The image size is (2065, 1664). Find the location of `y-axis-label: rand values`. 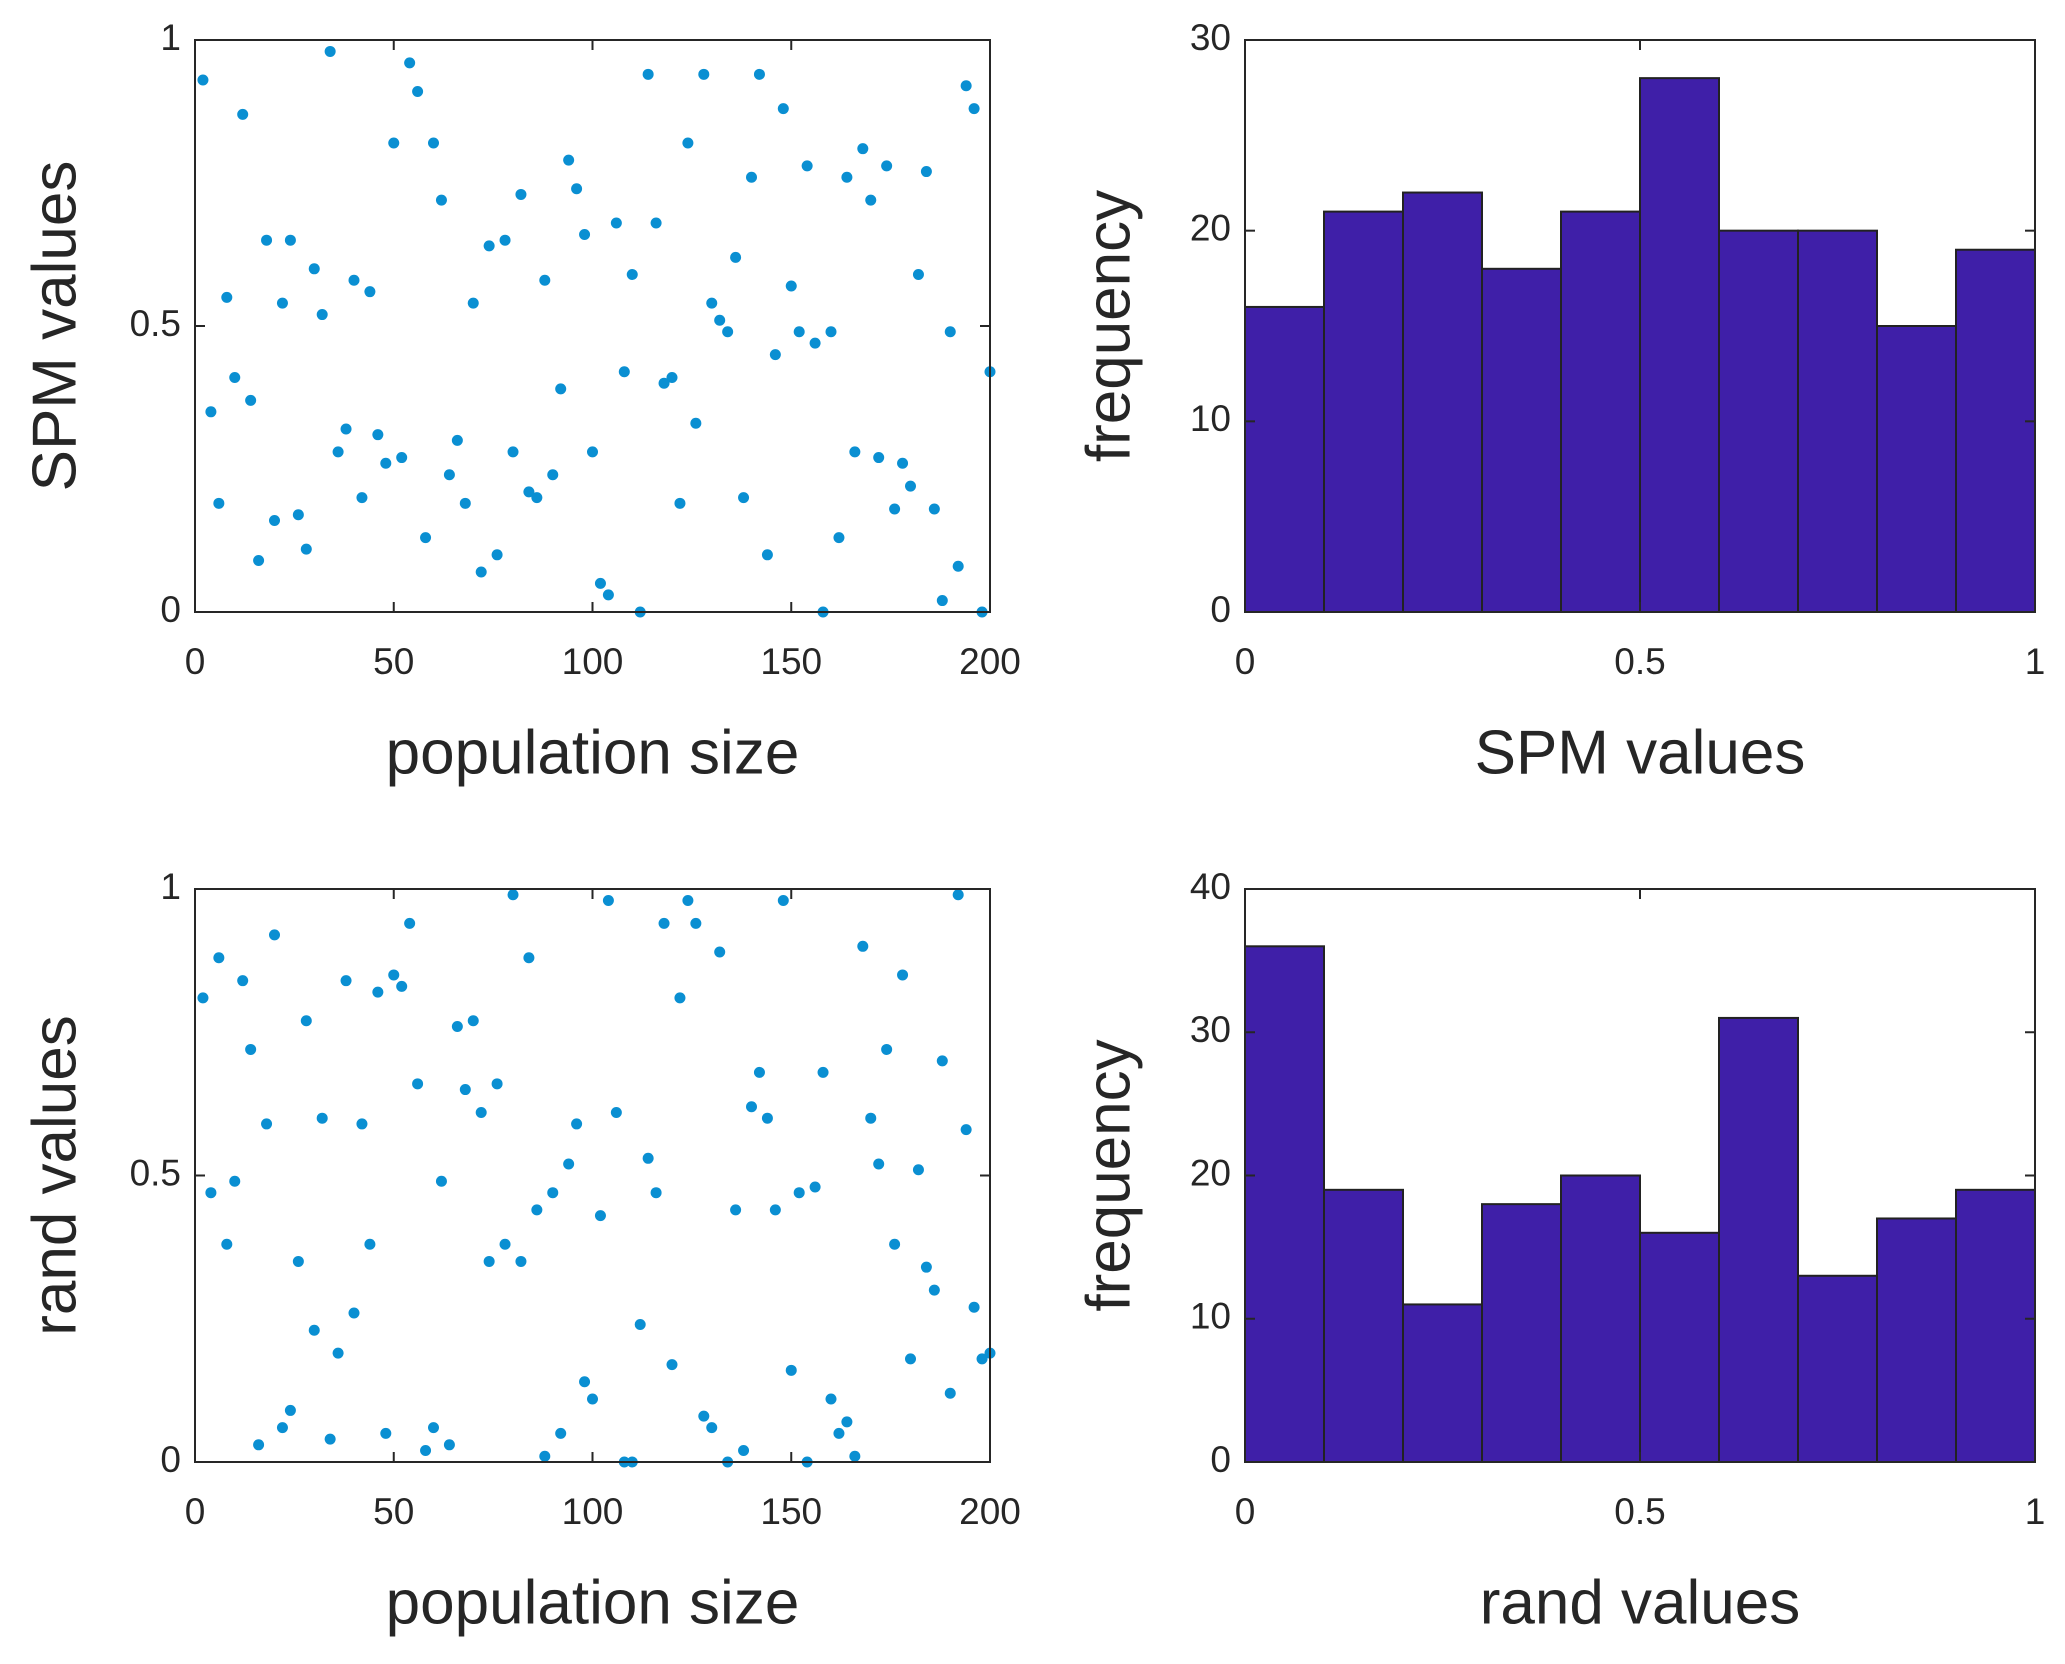

y-axis-label: rand values is located at coordinates (54, 1175).